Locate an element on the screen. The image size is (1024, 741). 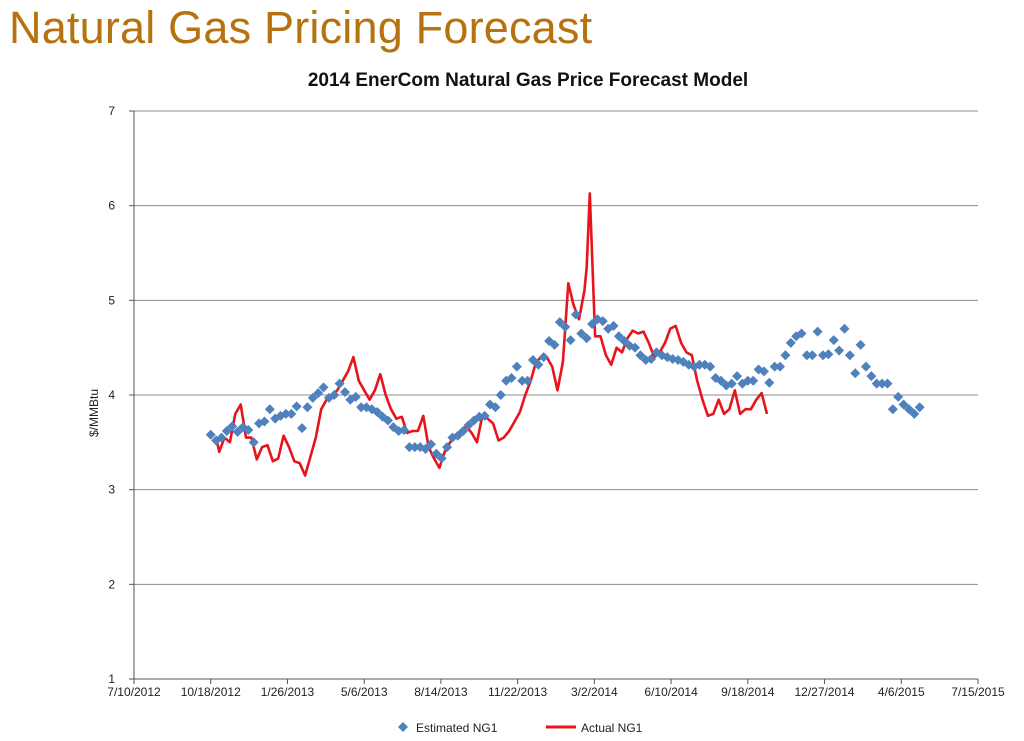
x-tick-label: 3/2/2014 is located at coordinates (594, 692).